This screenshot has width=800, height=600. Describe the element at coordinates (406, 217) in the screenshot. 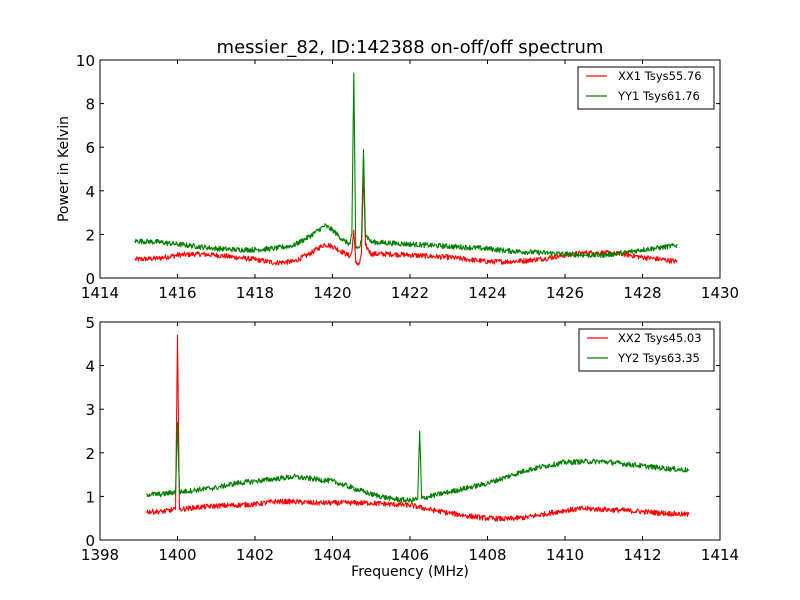

I see `series-line-xx1` at that location.